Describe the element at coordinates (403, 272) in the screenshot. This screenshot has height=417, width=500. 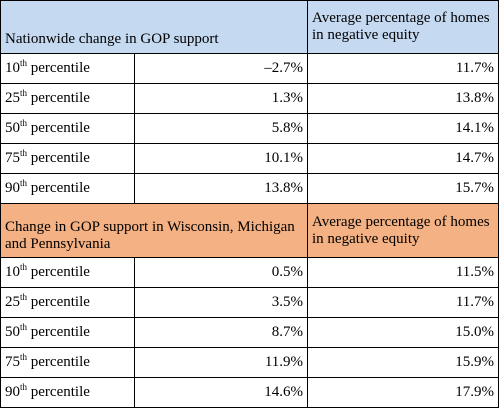
I see `negative-equity-value: 11.5%` at that location.